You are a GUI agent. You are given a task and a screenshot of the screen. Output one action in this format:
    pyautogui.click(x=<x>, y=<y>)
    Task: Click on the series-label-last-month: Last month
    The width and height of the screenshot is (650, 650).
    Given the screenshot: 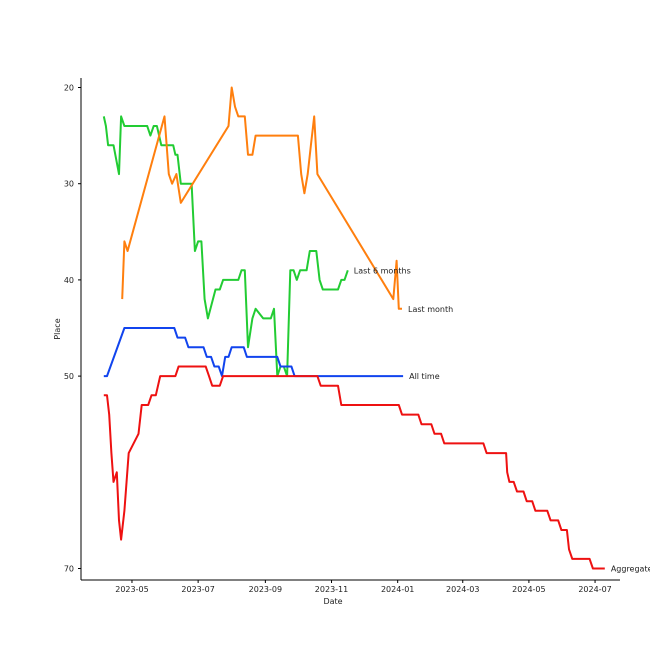 What is the action you would take?
    pyautogui.click(x=430, y=309)
    